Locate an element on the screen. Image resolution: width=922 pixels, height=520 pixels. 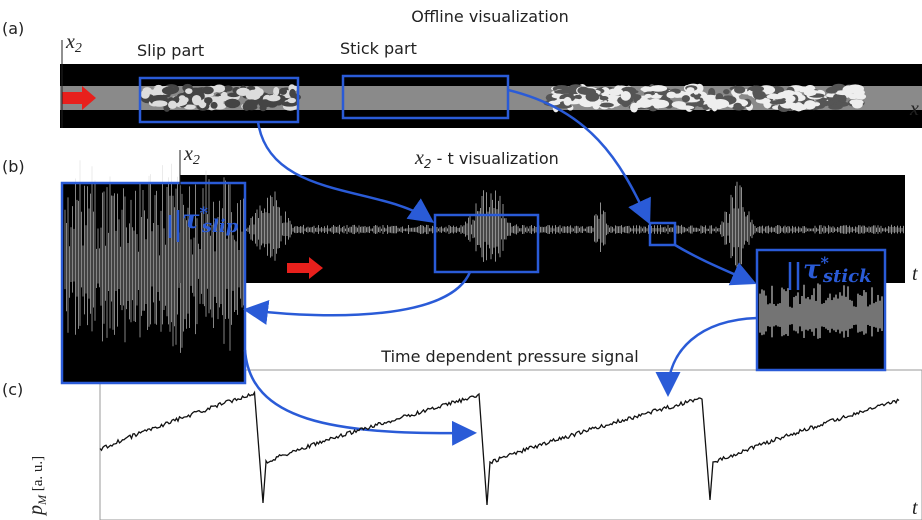
annotation: Slip part is located at coordinates (170, 50).